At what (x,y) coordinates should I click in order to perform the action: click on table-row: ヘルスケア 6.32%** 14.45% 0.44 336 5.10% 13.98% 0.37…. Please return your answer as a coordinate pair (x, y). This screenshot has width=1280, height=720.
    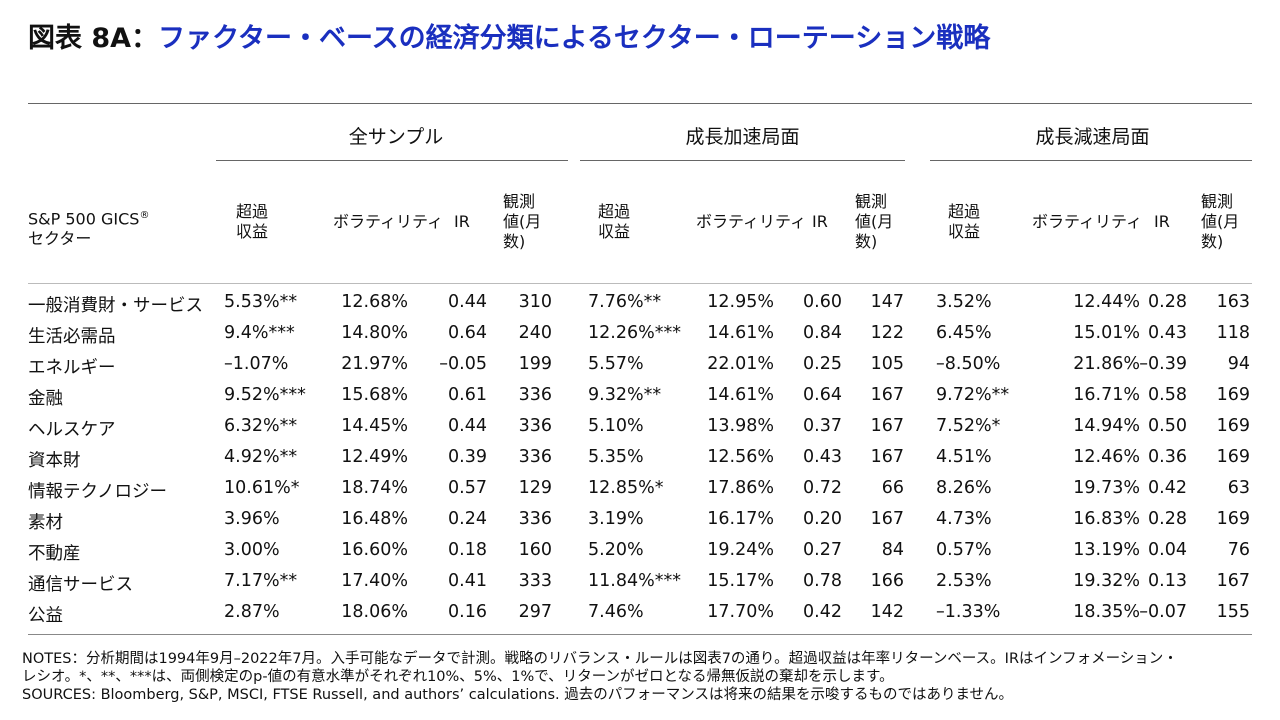
    Looking at the image, I should click on (640, 429).